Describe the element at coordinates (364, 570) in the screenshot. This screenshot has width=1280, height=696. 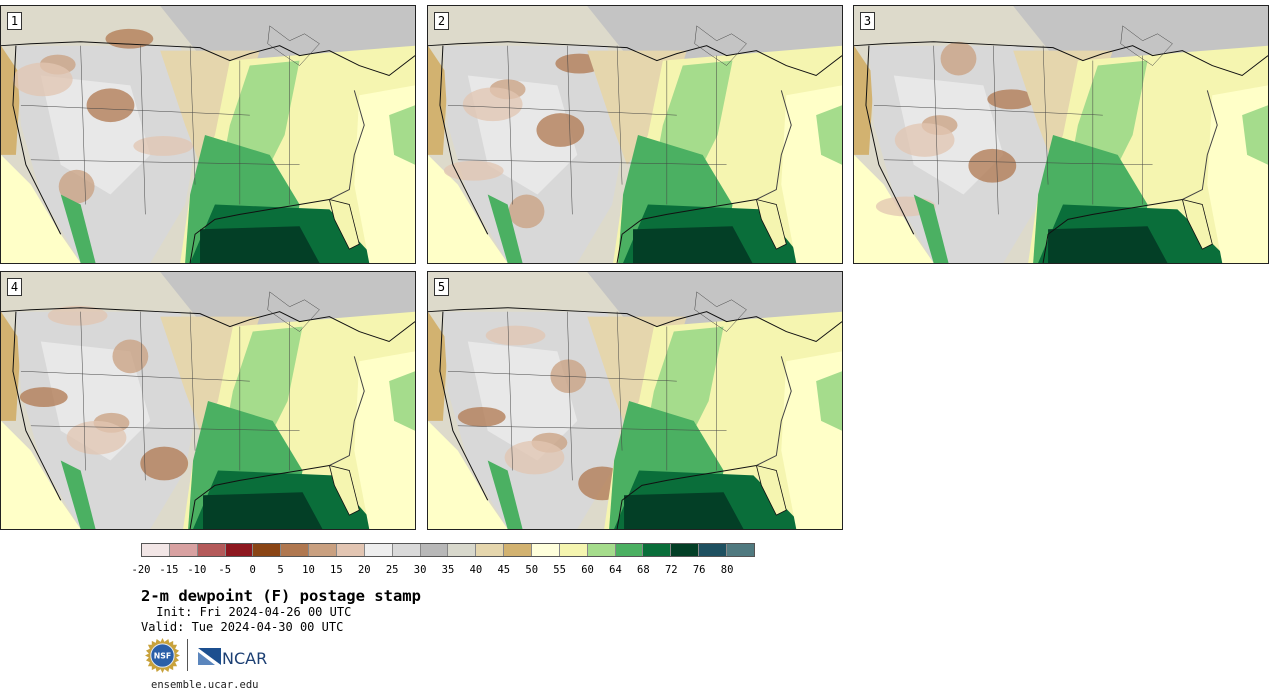
I see `colorbar-tick-label: 20` at that location.